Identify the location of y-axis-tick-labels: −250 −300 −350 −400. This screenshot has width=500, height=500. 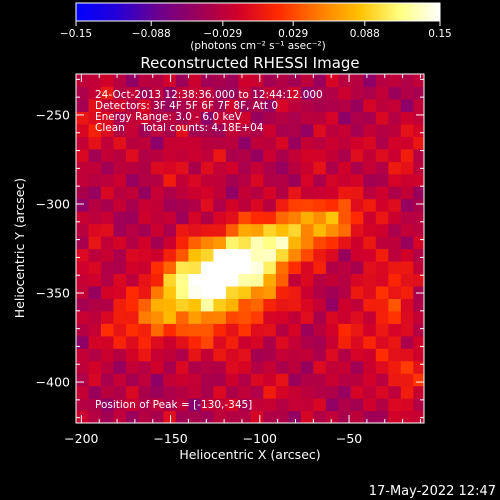
(53, 248).